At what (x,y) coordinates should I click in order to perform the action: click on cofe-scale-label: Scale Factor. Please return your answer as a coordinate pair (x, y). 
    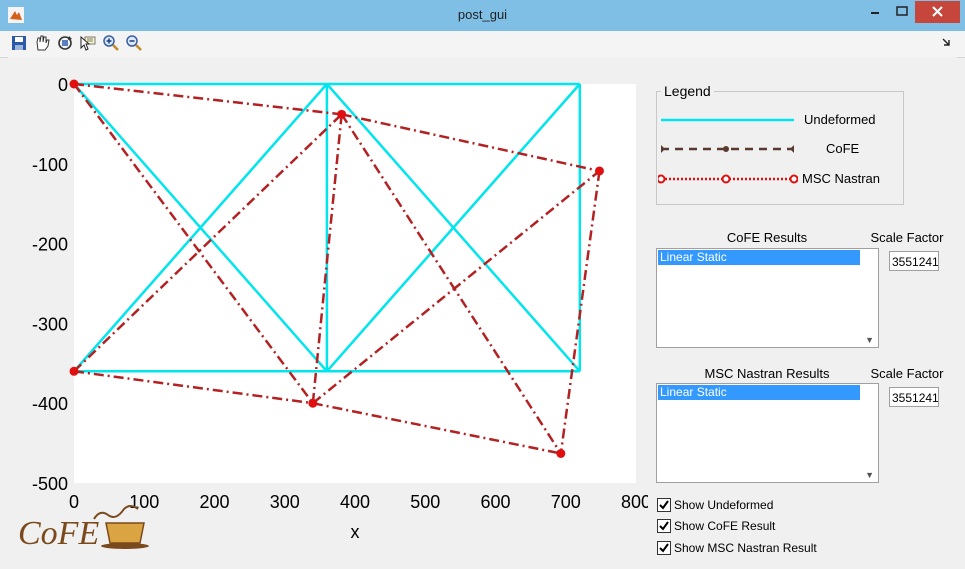
    Looking at the image, I should click on (907, 237).